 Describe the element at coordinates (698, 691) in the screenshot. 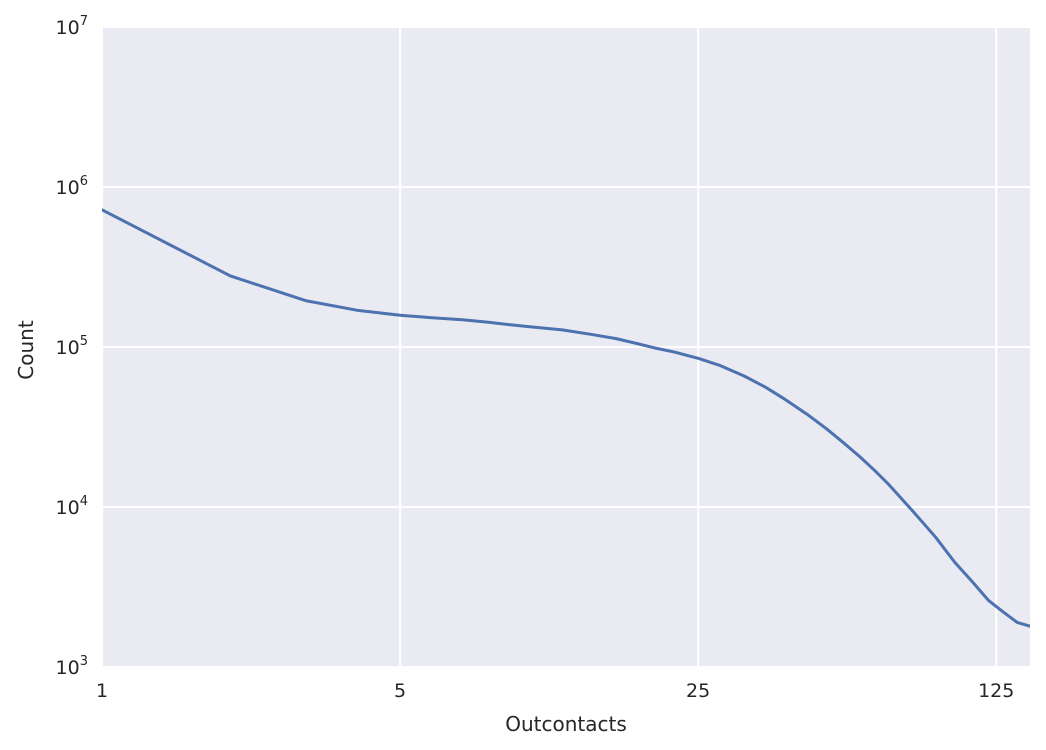

I see `x-tick-label: 25` at that location.